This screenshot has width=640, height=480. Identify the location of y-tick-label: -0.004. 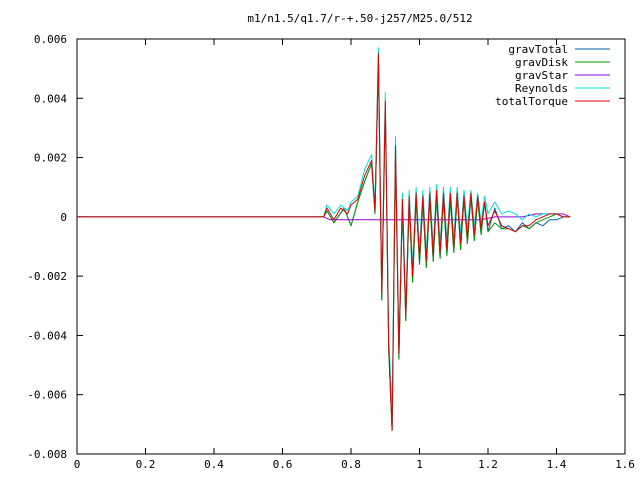
(47, 335).